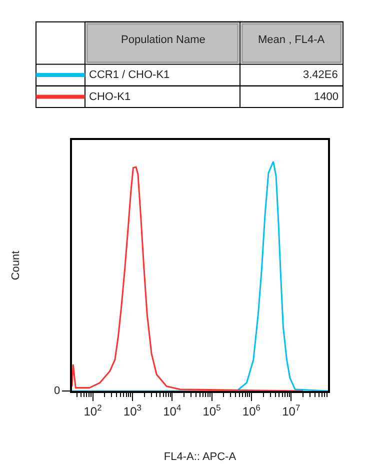 The width and height of the screenshot is (374, 473). Describe the element at coordinates (132, 410) in the screenshot. I see `x-tick-label: 10$^{3}$` at that location.